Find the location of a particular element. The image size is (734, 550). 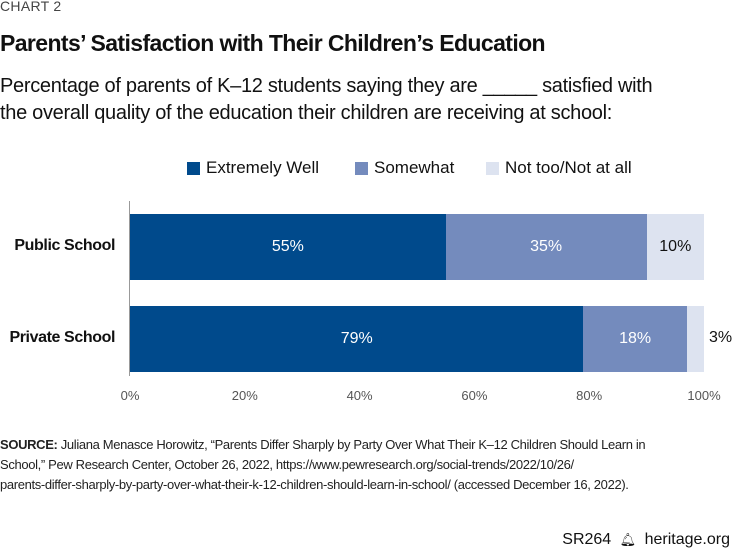

data-label: 3% is located at coordinates (721, 337).